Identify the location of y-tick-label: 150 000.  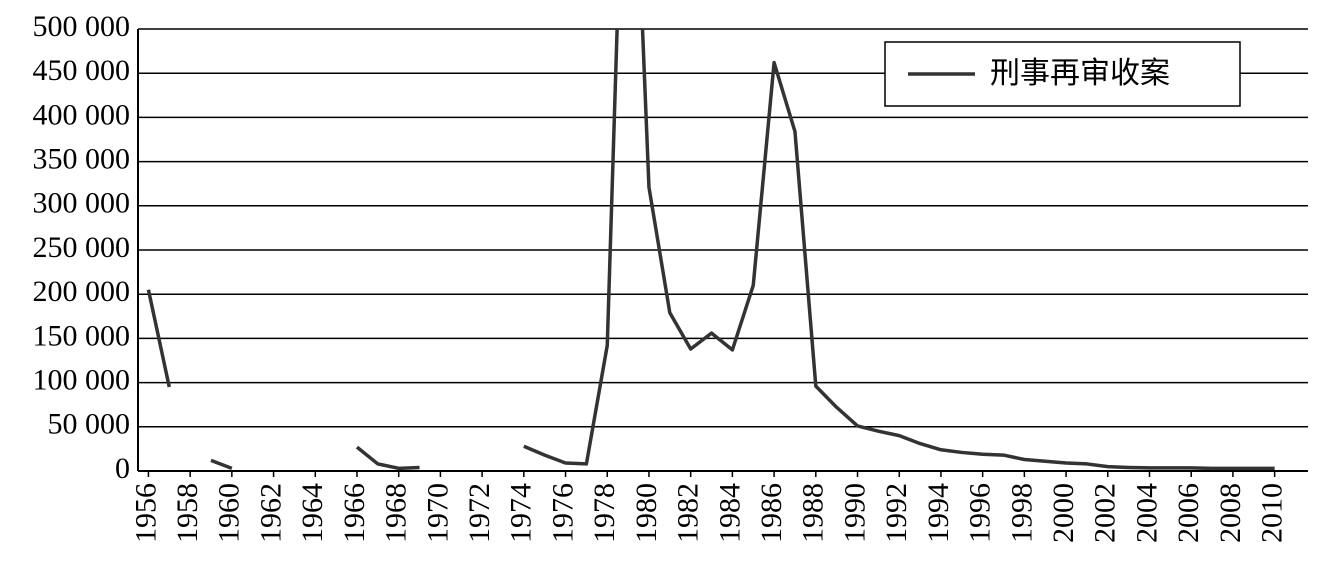
(82, 335).